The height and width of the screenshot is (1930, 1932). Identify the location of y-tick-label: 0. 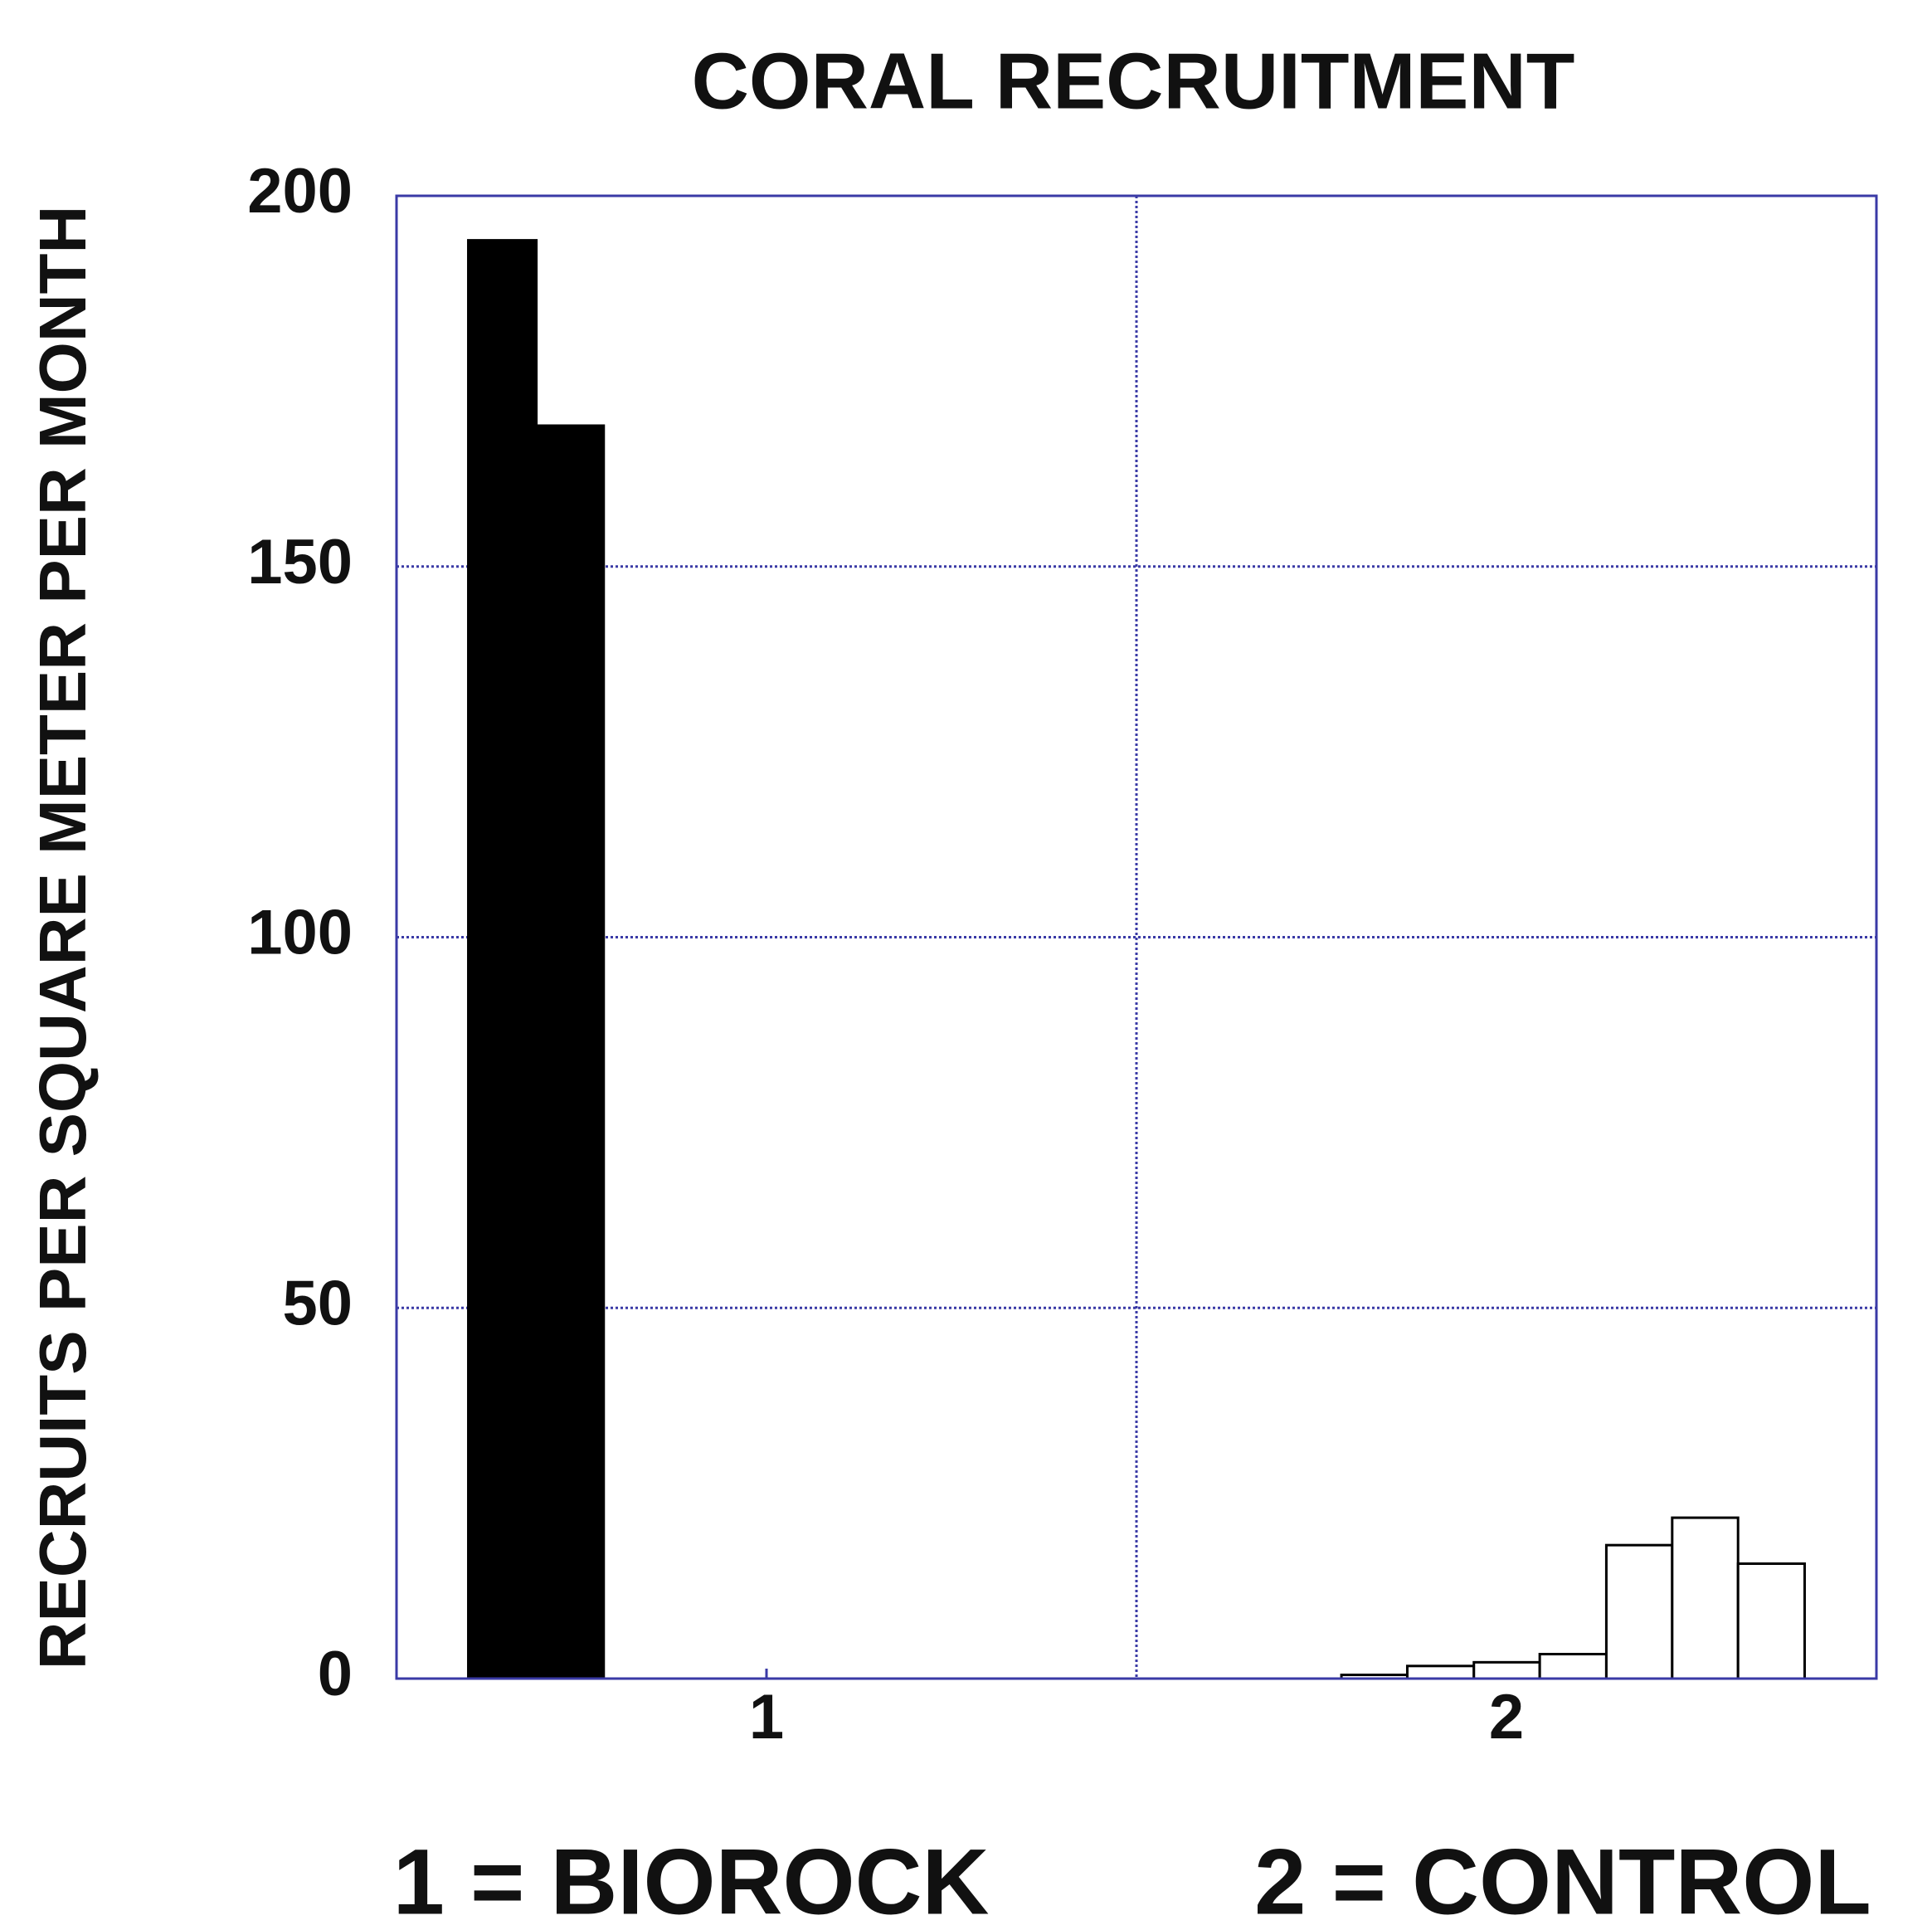
(335, 1674).